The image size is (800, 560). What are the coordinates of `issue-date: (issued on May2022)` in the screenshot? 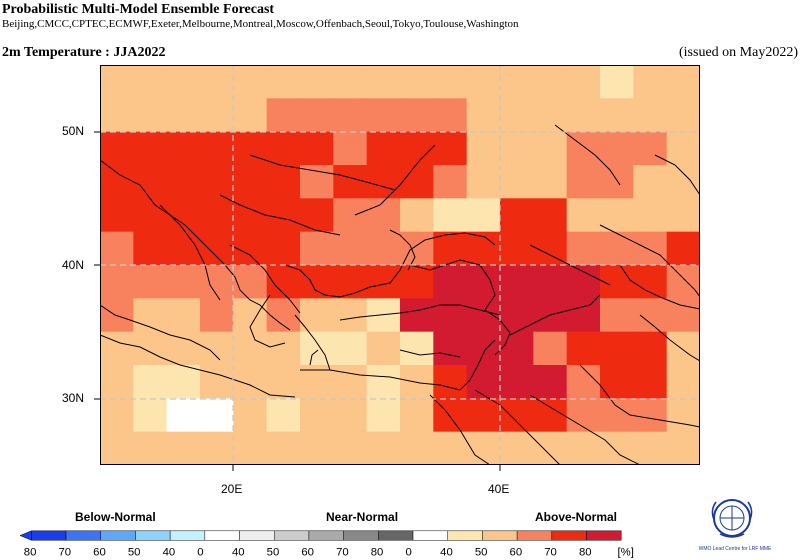 It's located at (738, 52).